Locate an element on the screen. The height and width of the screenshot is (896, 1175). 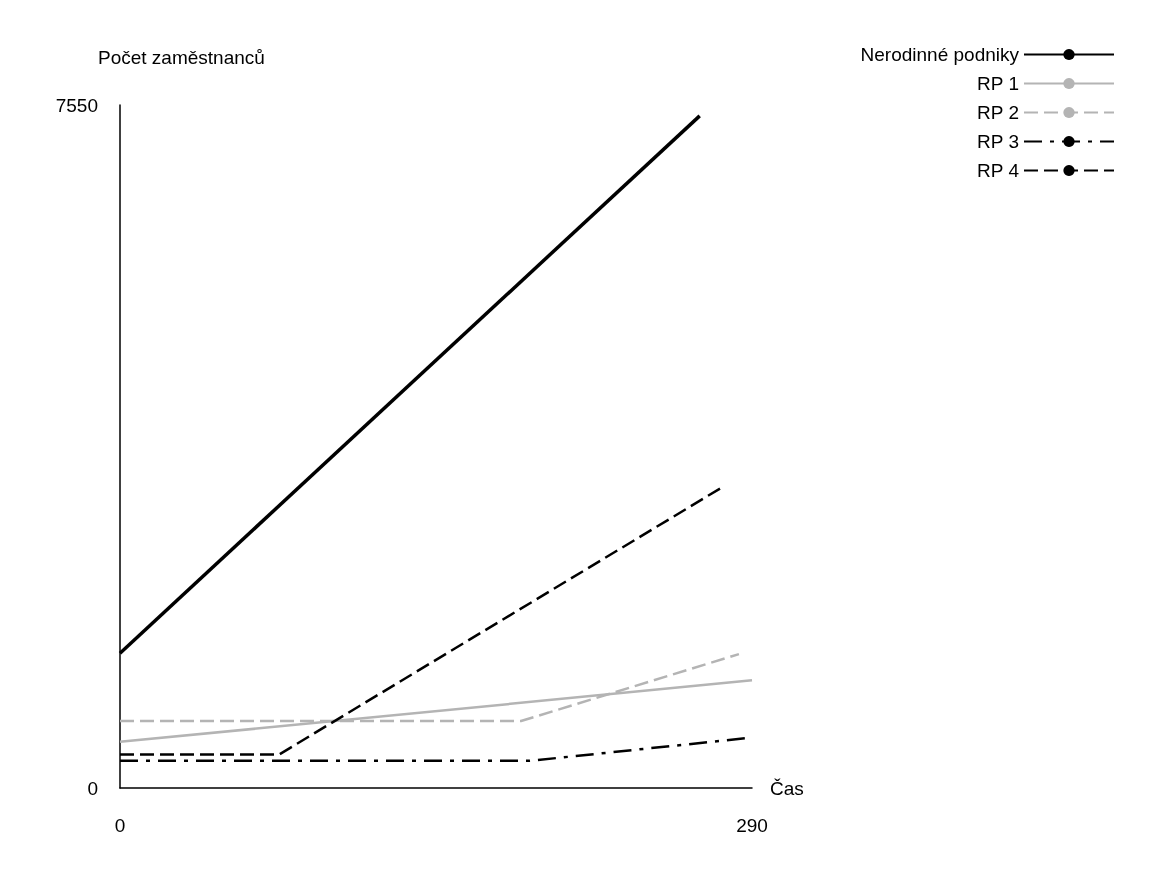
legend-label: RP 2 is located at coordinates (998, 112).